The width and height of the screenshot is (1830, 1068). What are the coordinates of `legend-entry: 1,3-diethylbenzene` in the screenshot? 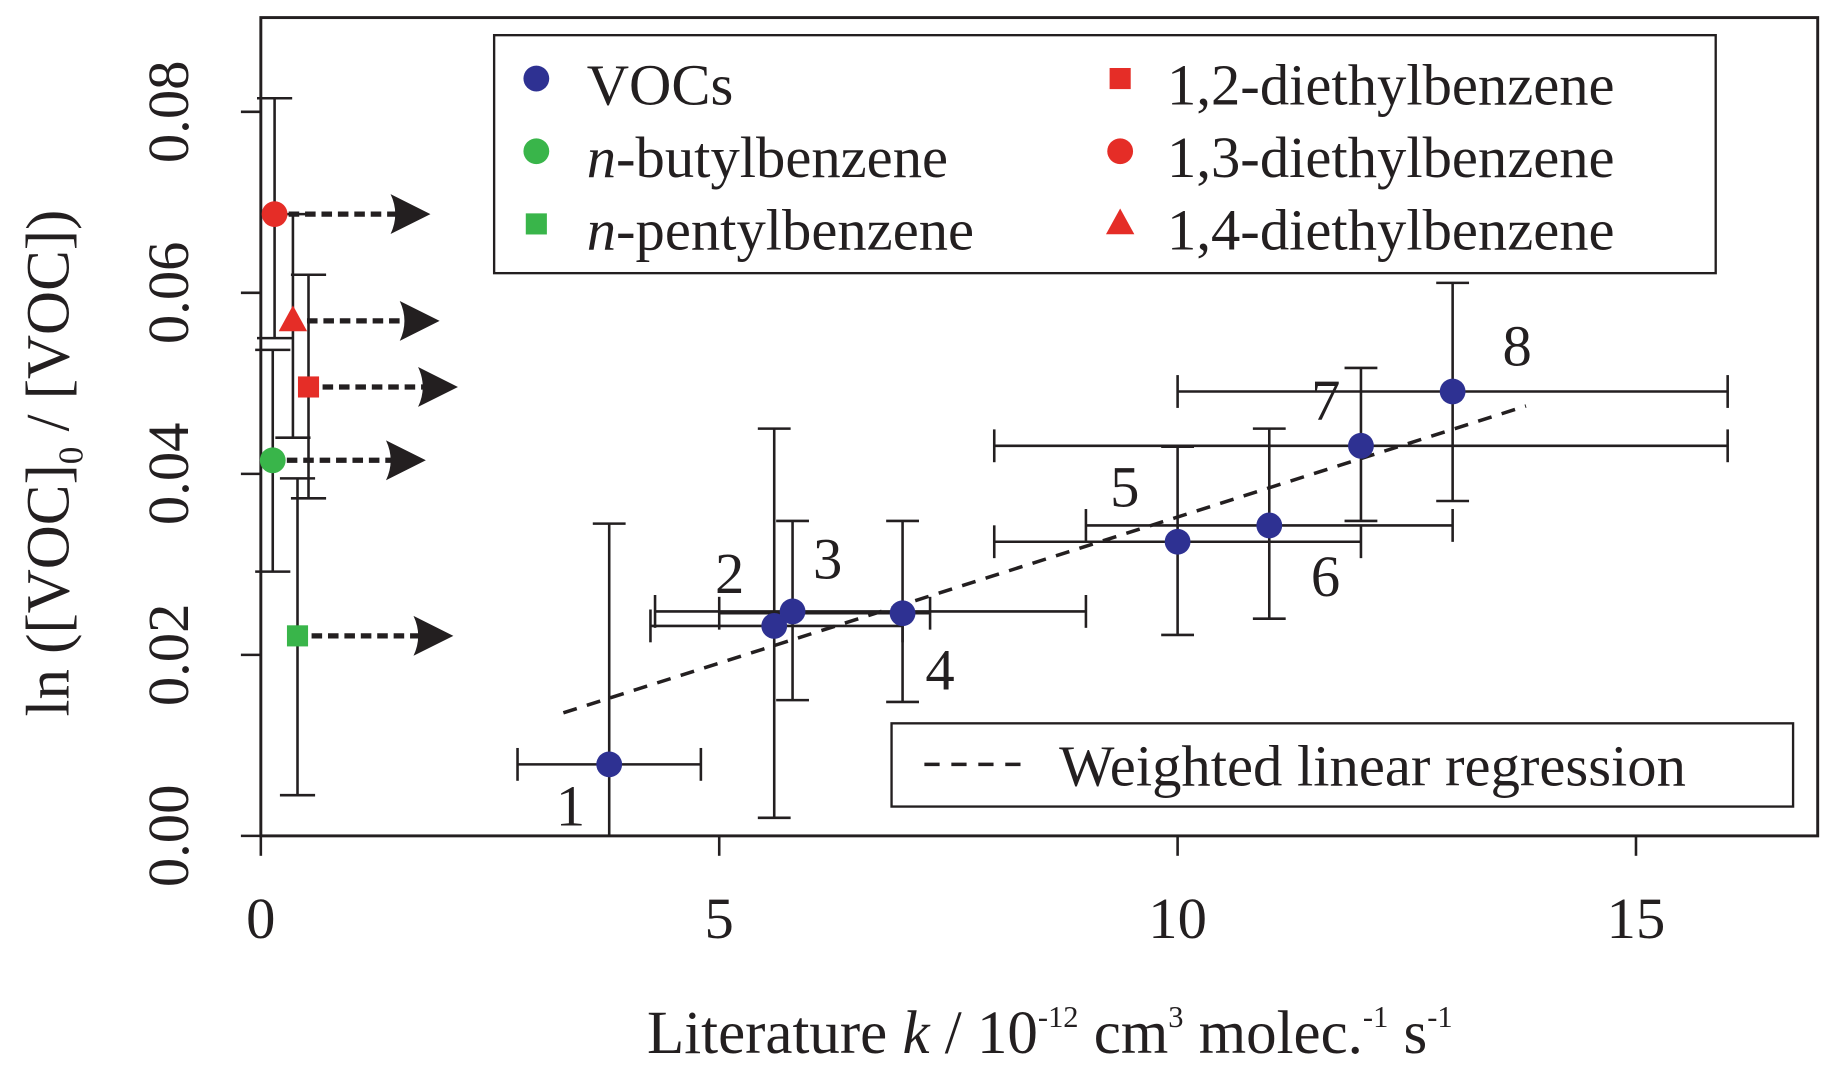 It's located at (1391, 157).